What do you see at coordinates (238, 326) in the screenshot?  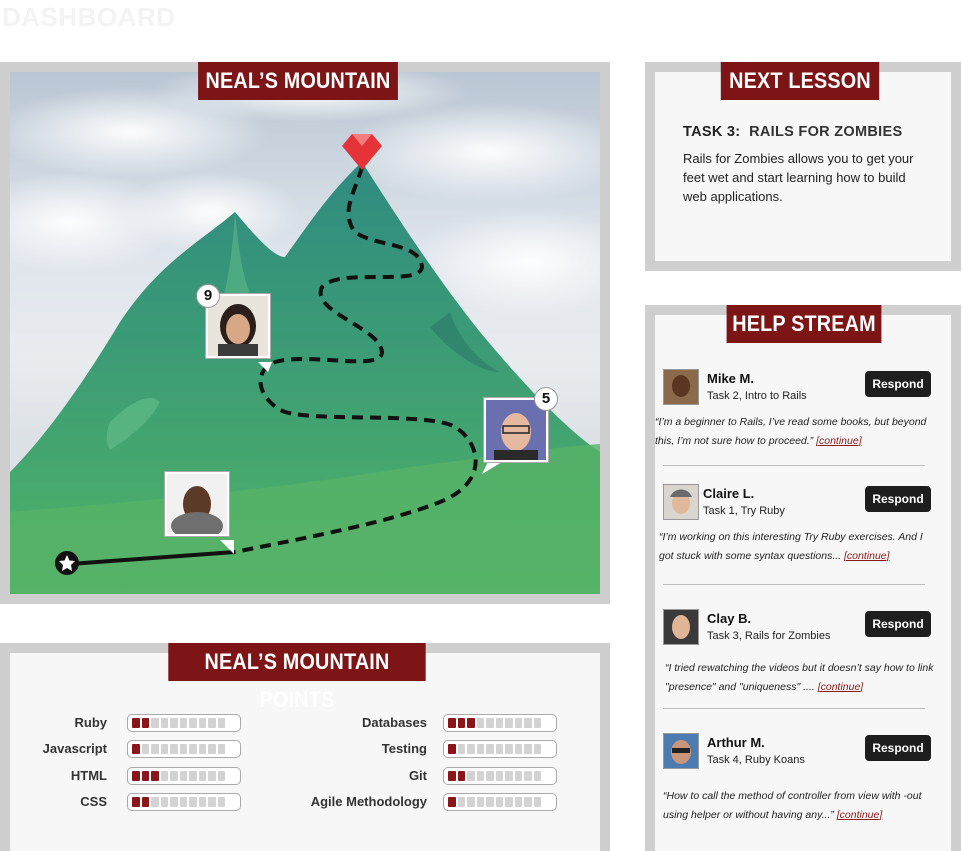 I see `avatar-upper` at bounding box center [238, 326].